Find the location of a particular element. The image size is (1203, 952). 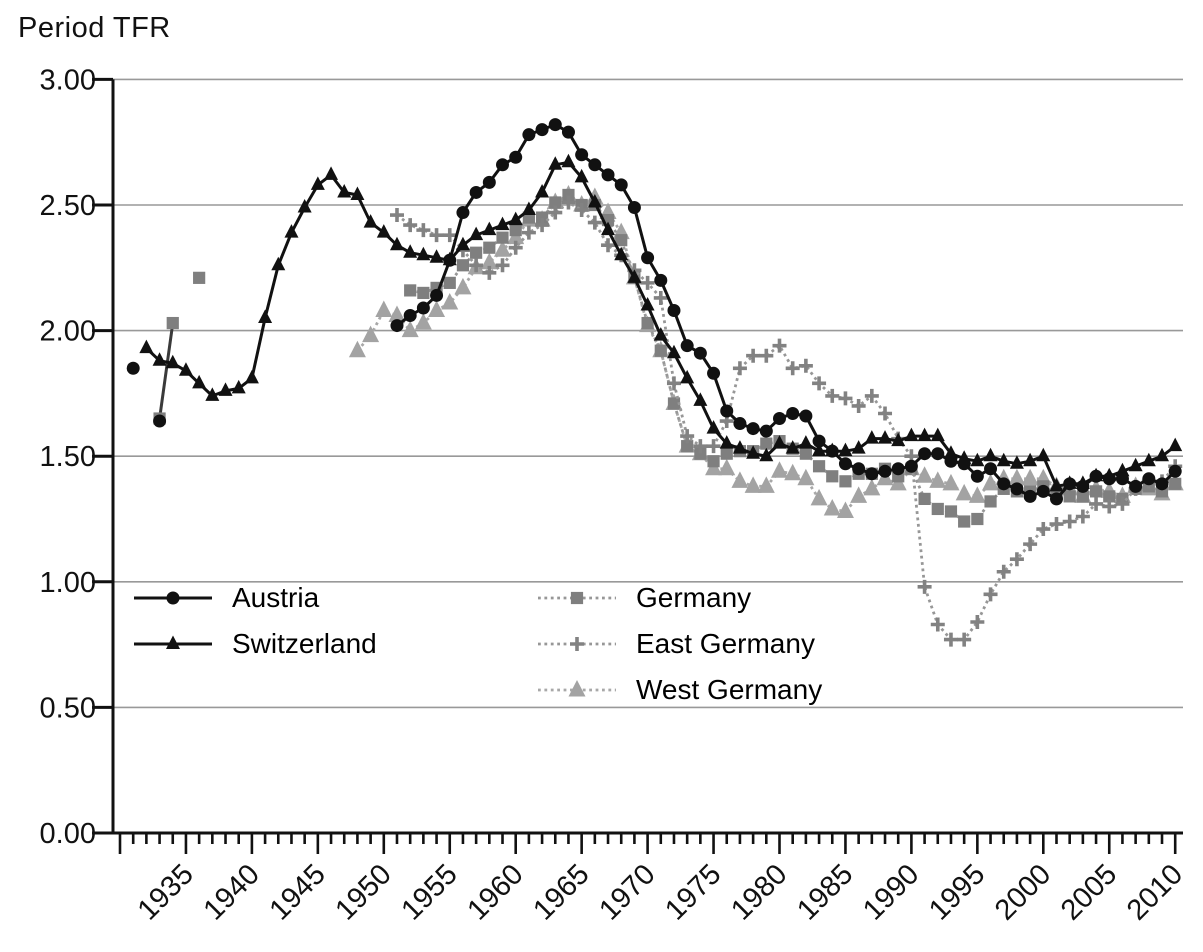

svg-text: 1990 is located at coordinates (891, 892).